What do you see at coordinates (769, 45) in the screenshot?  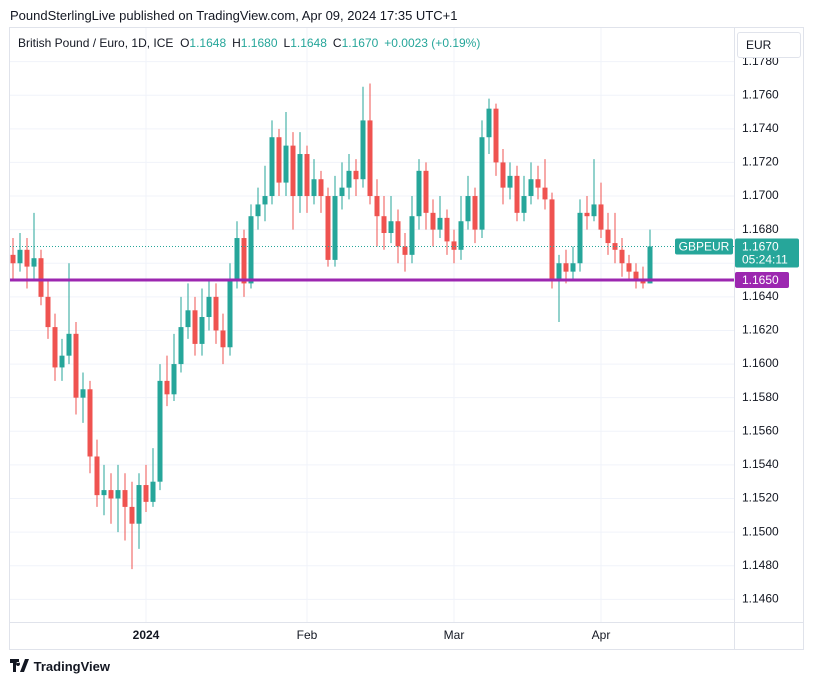 I see `currency-button: EUR` at bounding box center [769, 45].